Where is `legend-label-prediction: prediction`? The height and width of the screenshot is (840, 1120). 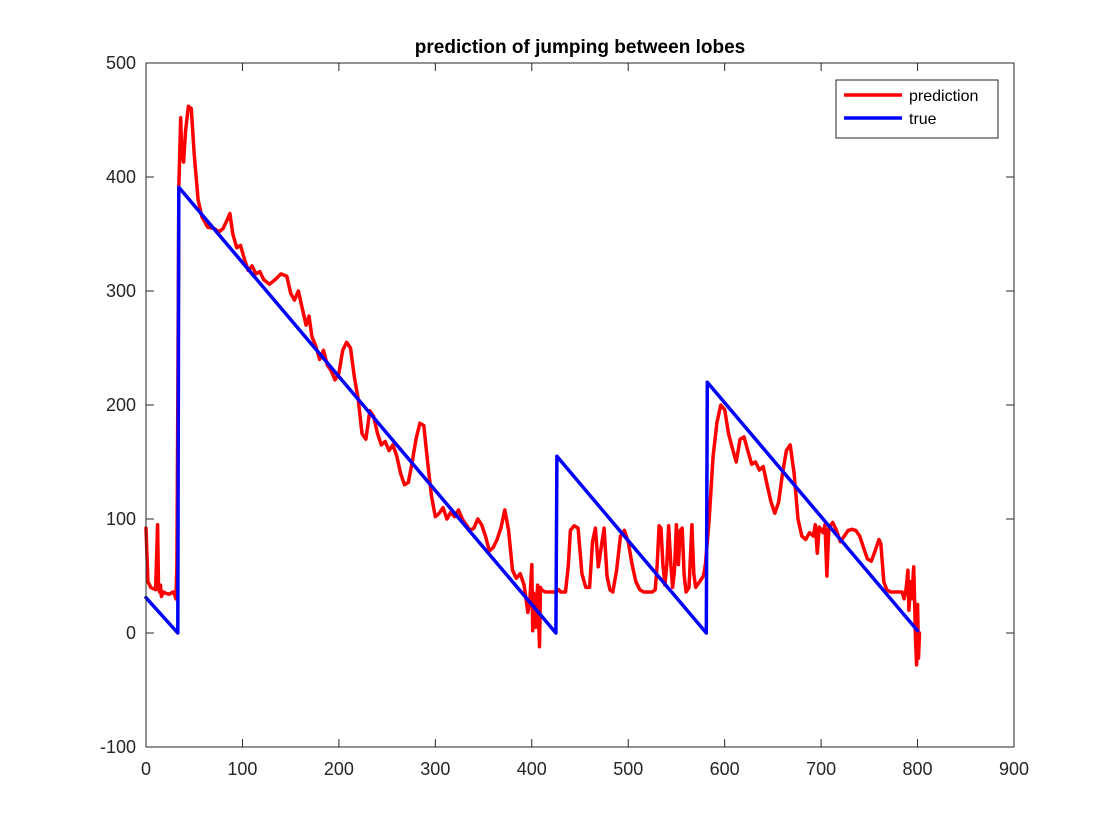 legend-label-prediction: prediction is located at coordinates (943, 96).